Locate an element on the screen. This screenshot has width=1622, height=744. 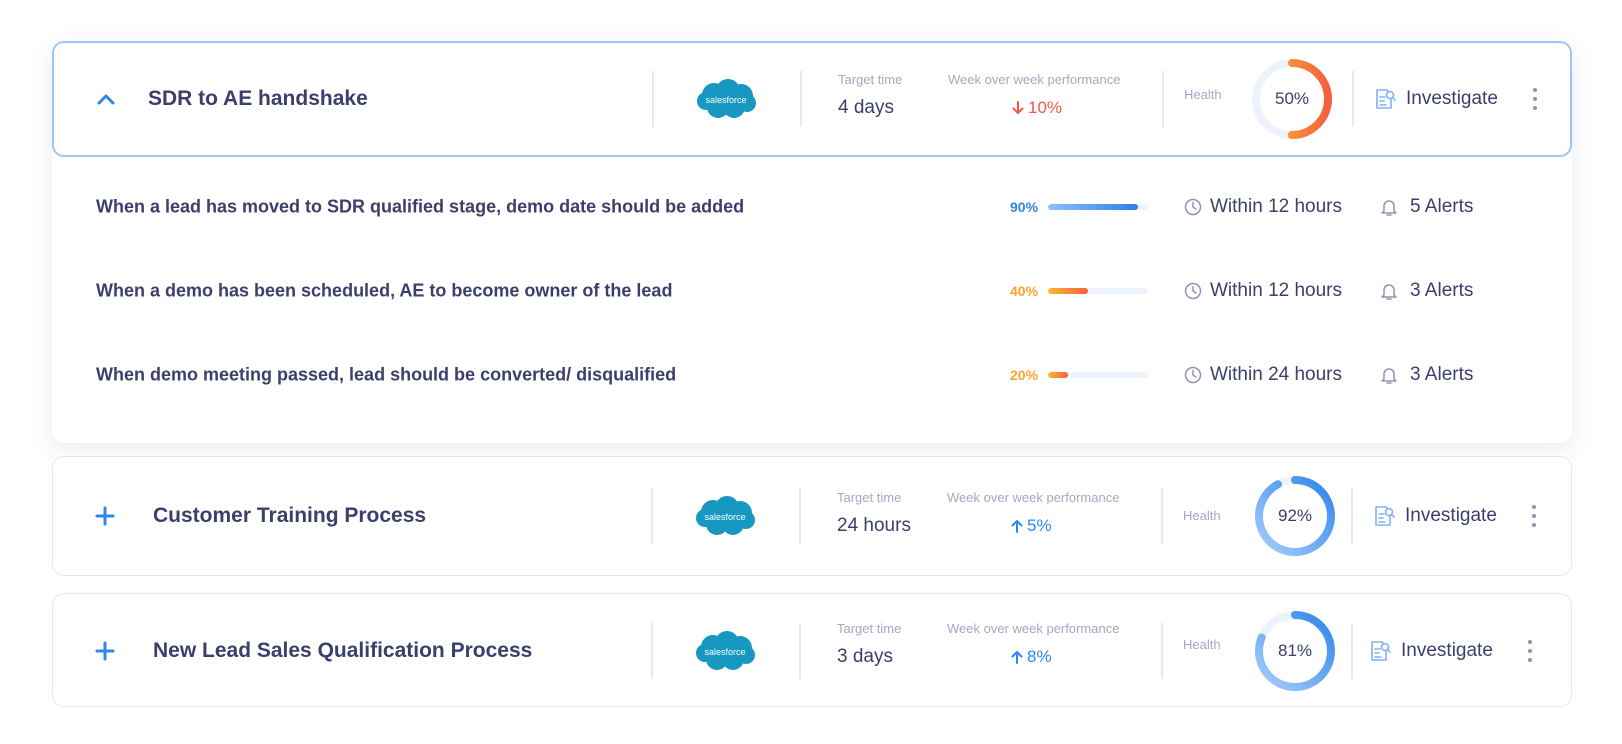
arrow-down-icon is located at coordinates (1018, 107).